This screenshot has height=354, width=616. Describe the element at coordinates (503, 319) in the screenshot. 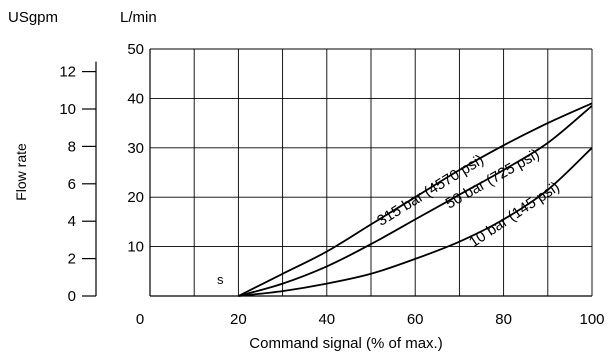

I see `x-tick-label: 80` at that location.